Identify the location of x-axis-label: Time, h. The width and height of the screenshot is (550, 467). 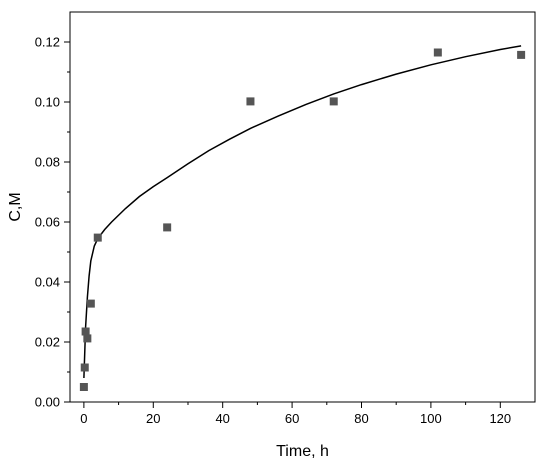
(302, 451).